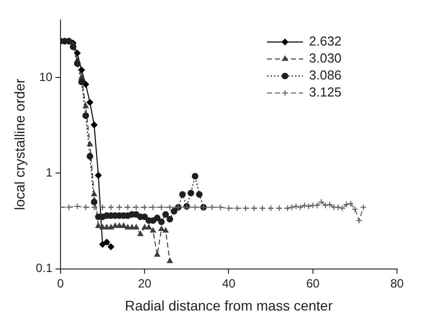  Describe the element at coordinates (229, 283) in the screenshot. I see `x-tick-label: 40` at that location.